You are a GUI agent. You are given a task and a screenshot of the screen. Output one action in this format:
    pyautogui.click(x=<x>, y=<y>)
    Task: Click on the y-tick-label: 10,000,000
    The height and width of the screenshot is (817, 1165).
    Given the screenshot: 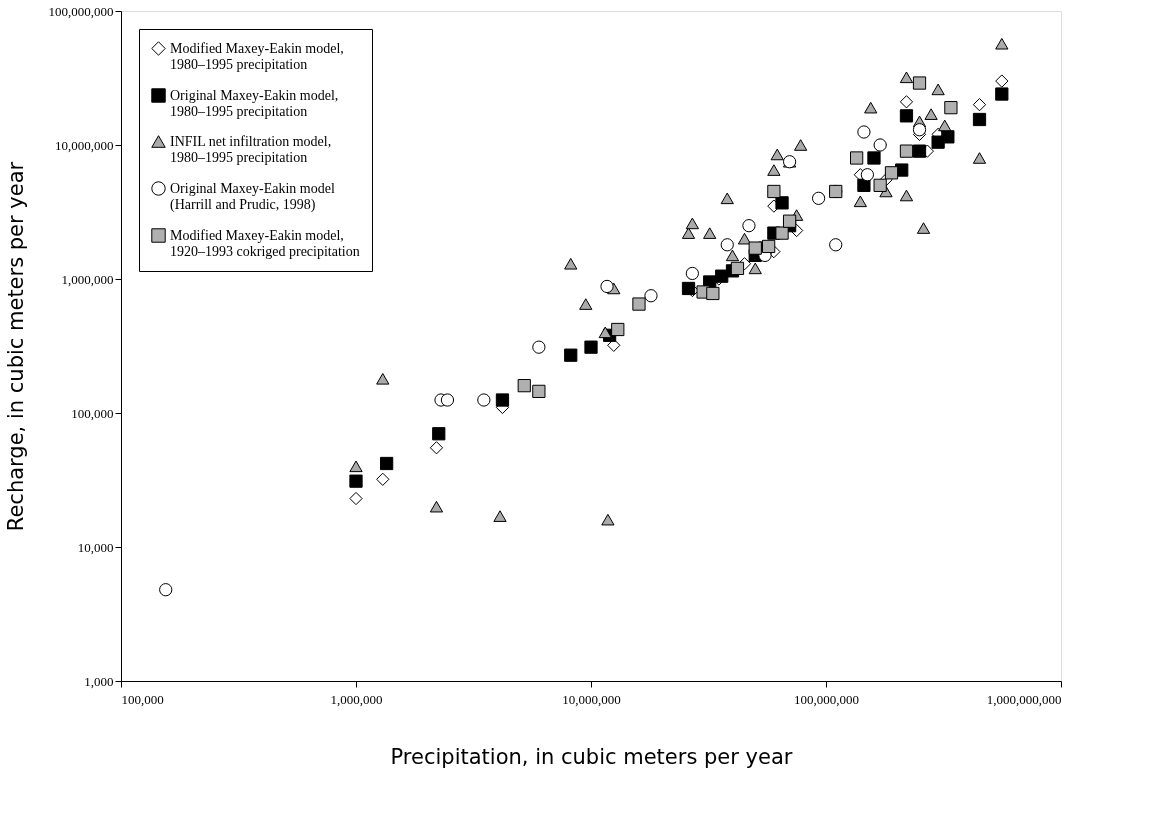 What is the action you would take?
    pyautogui.click(x=84, y=145)
    